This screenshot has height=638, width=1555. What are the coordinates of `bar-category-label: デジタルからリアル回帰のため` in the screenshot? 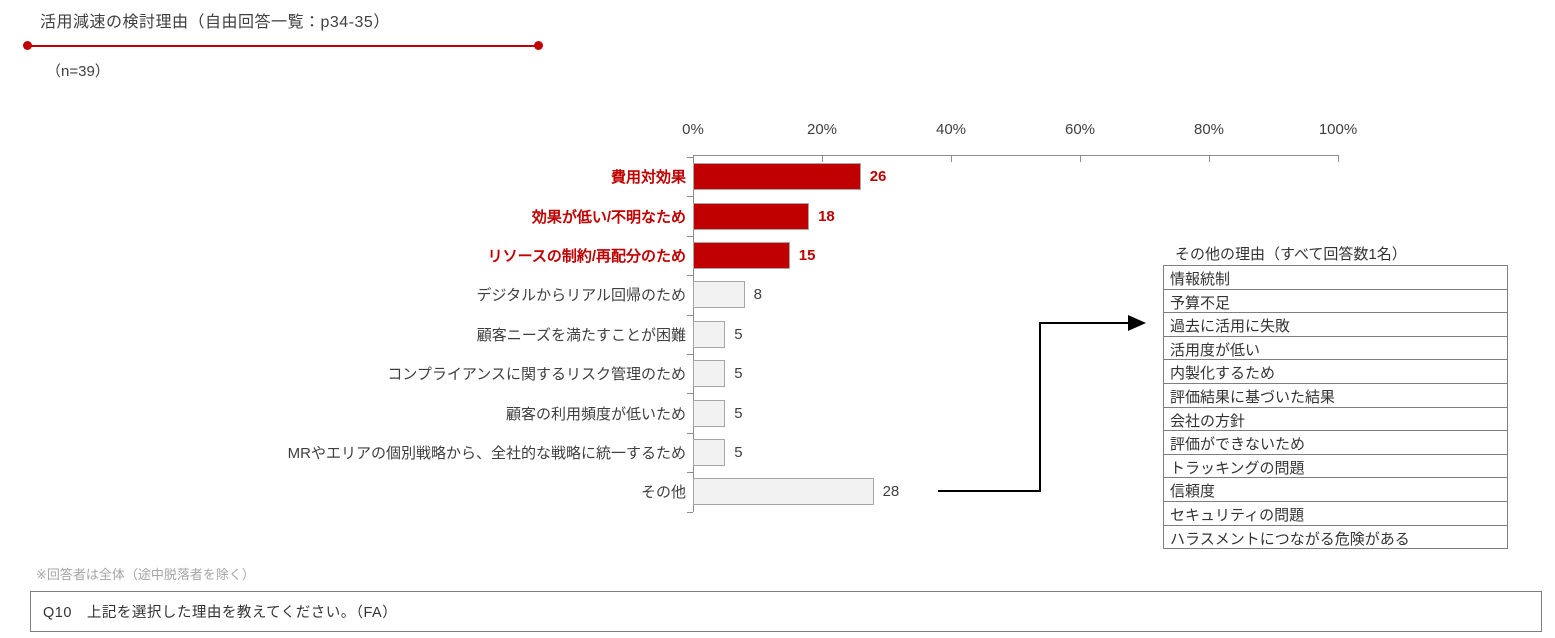 It's located at (581, 296).